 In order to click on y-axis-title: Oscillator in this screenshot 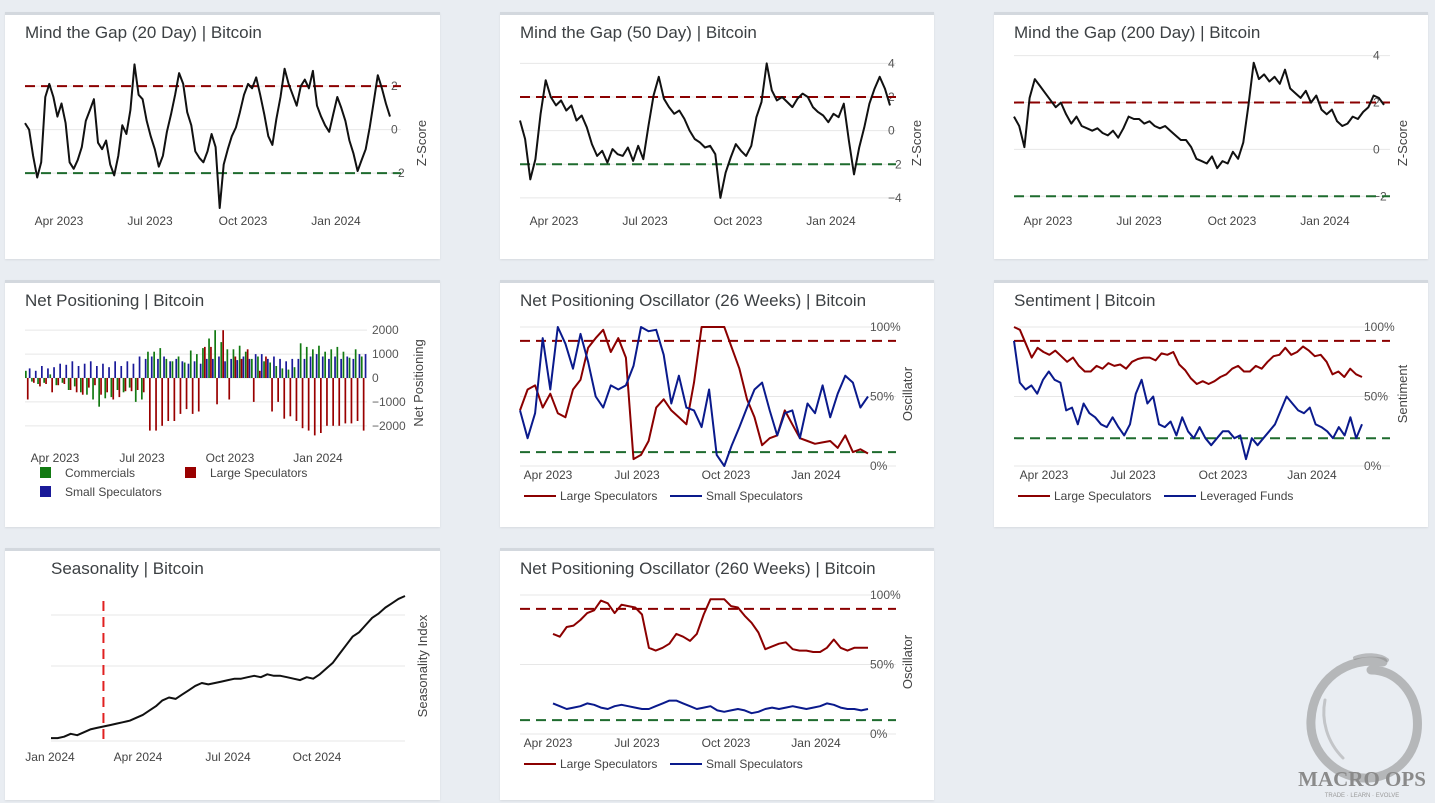, I will do `click(907, 661)`.